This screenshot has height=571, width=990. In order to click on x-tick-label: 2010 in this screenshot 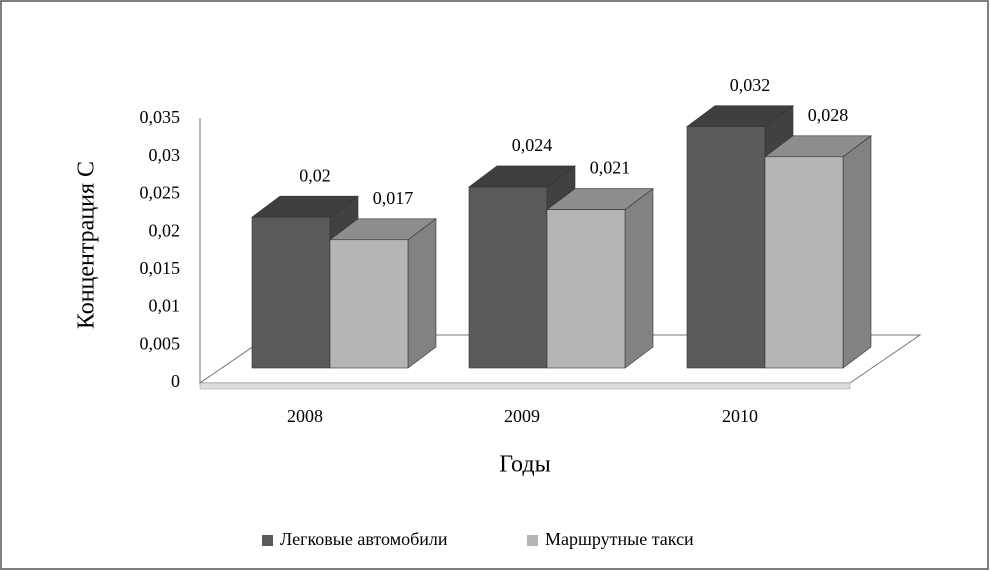, I will do `click(740, 416)`.